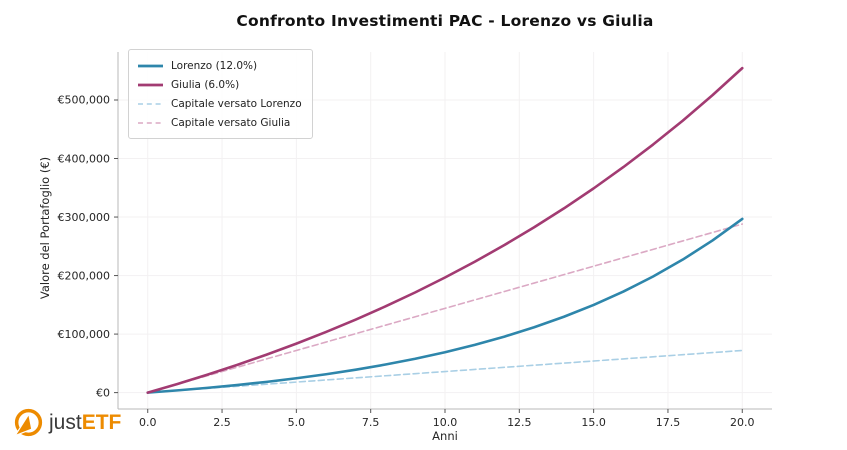  What do you see at coordinates (593, 422) in the screenshot?
I see `x-tick-label: 15.0` at bounding box center [593, 422].